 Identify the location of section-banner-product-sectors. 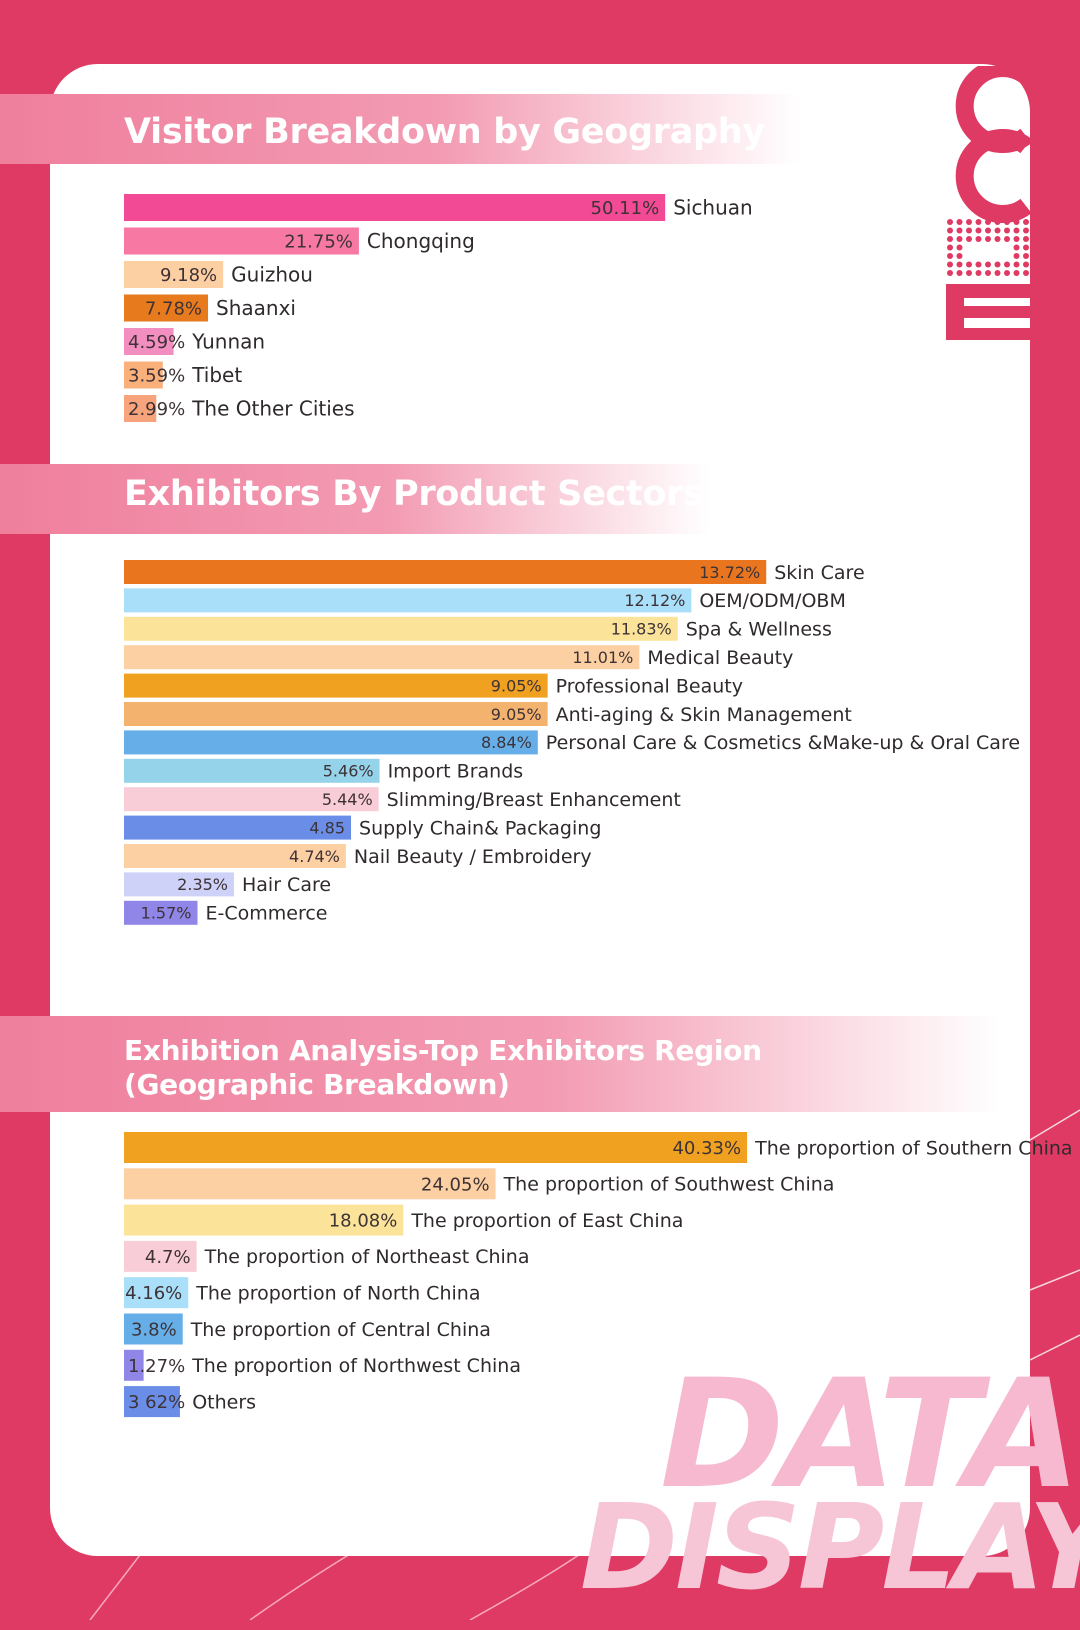
(355, 499).